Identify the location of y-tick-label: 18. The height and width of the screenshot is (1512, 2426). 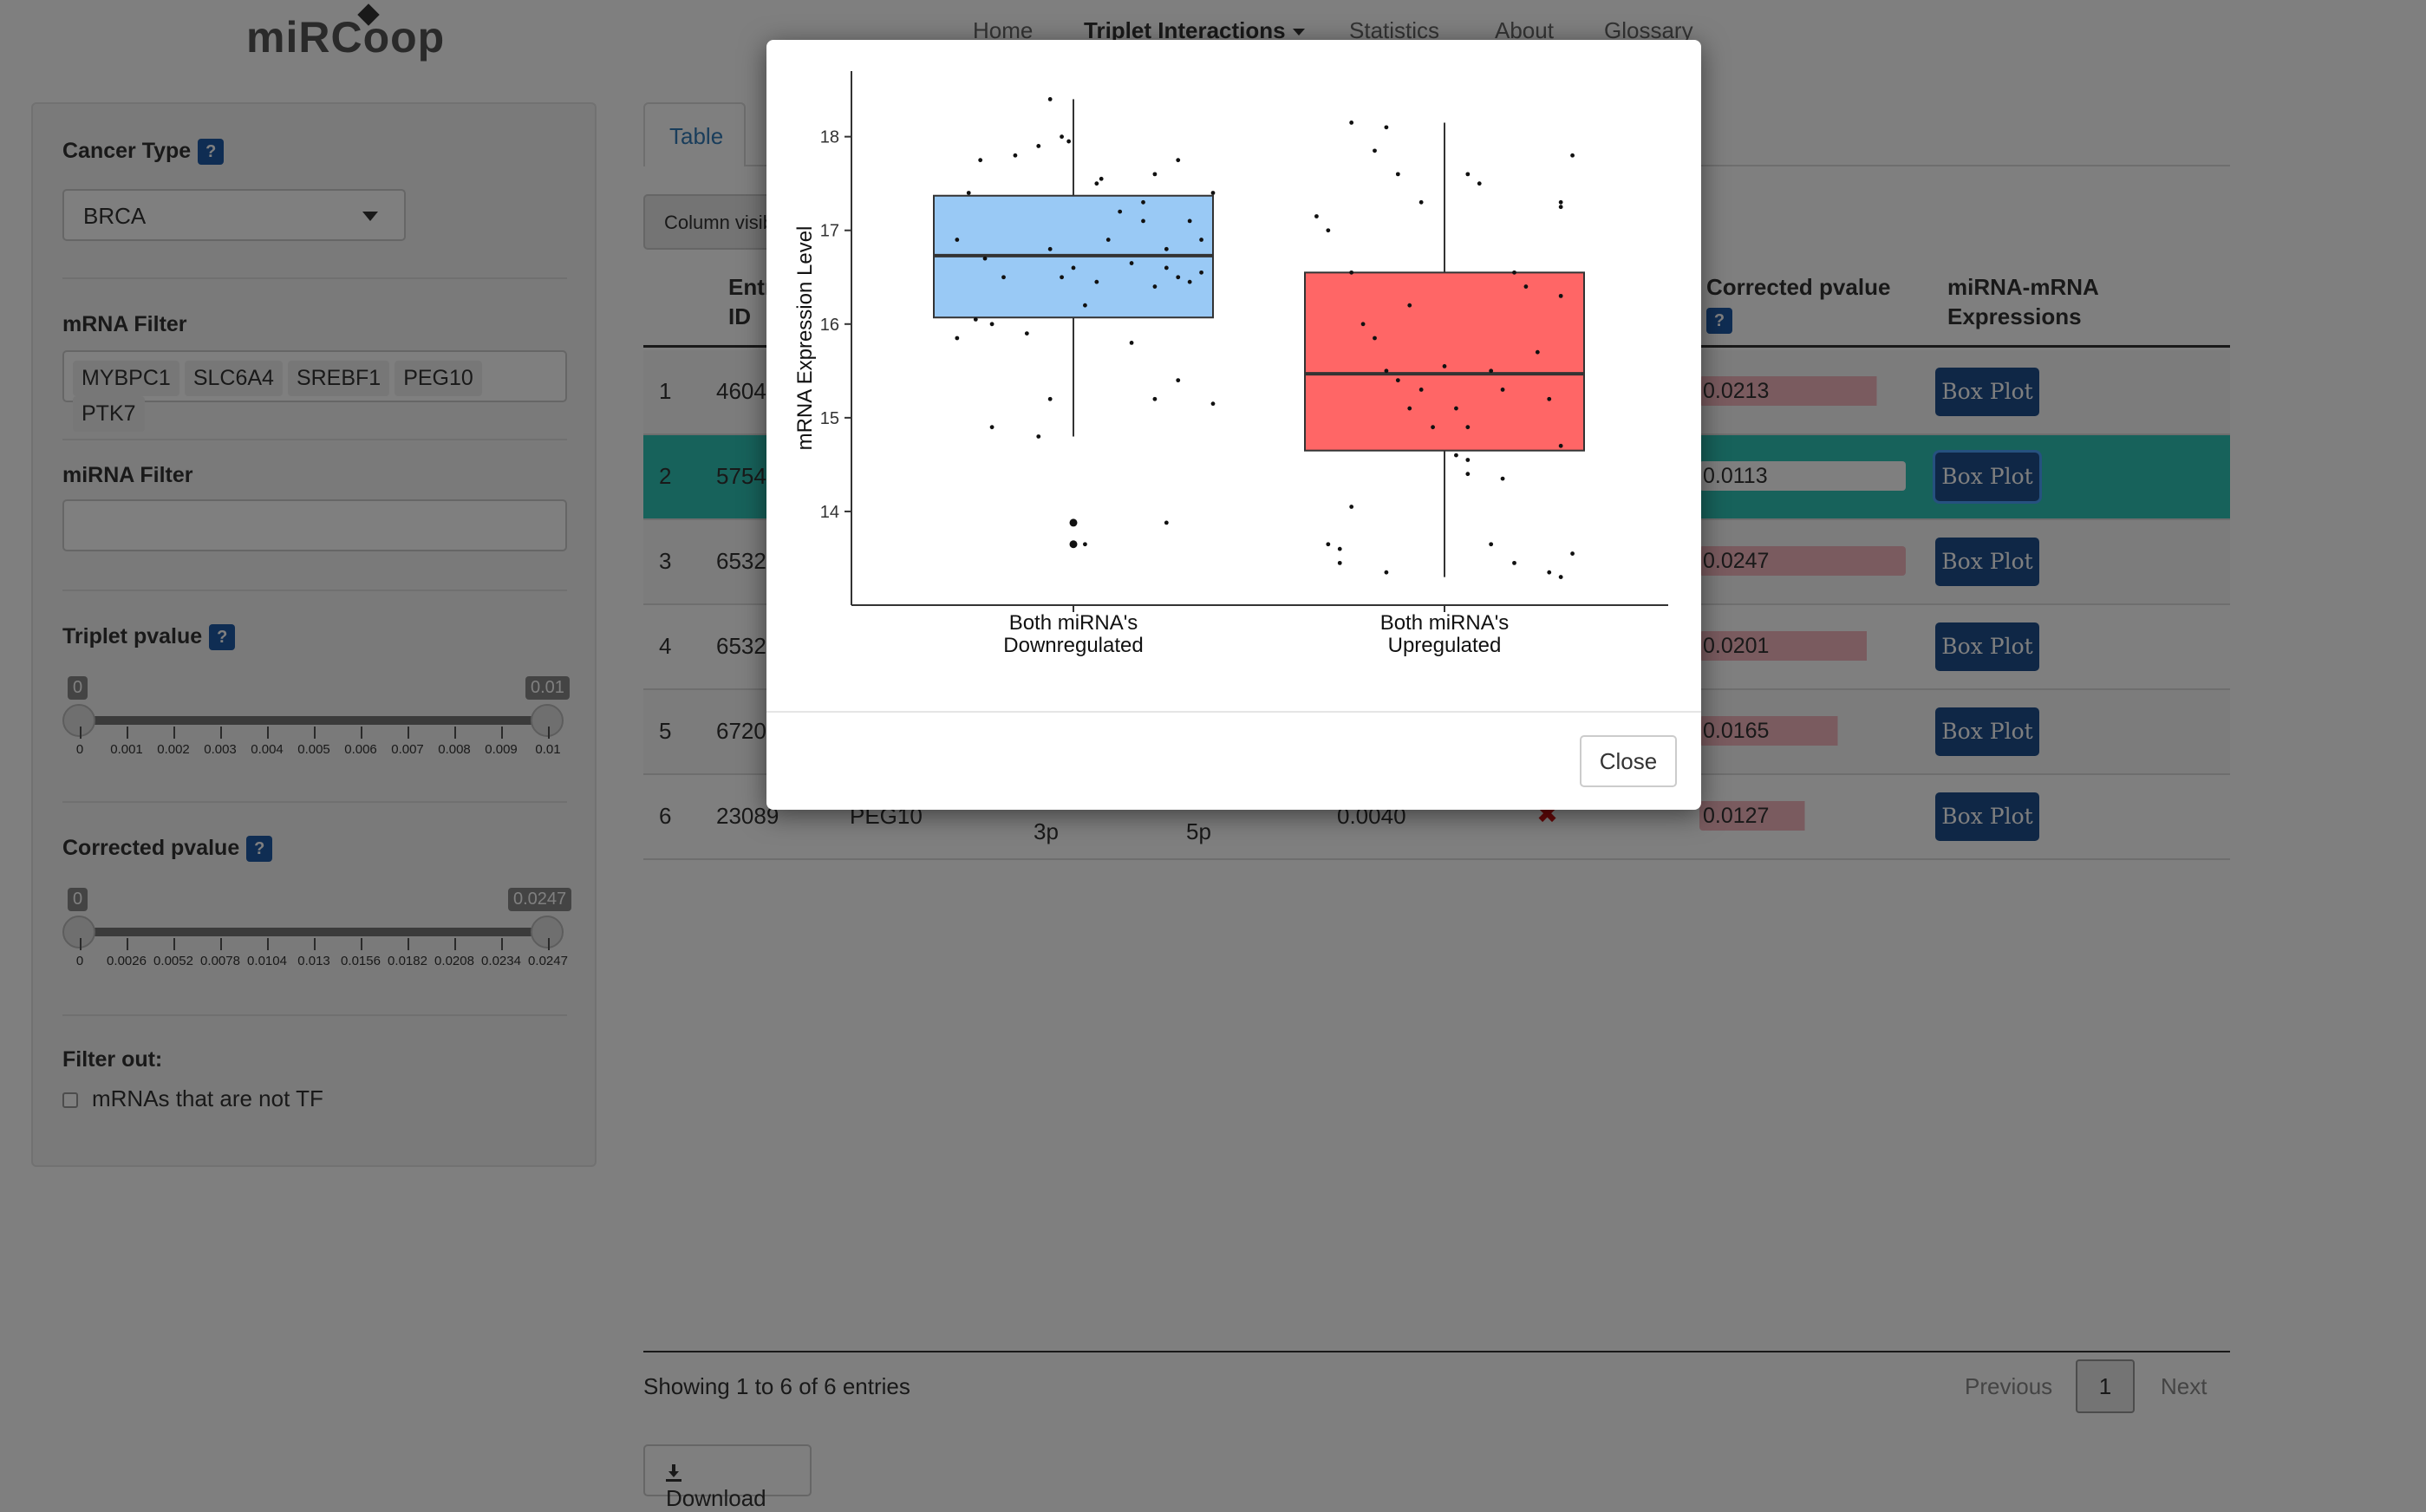
(829, 137).